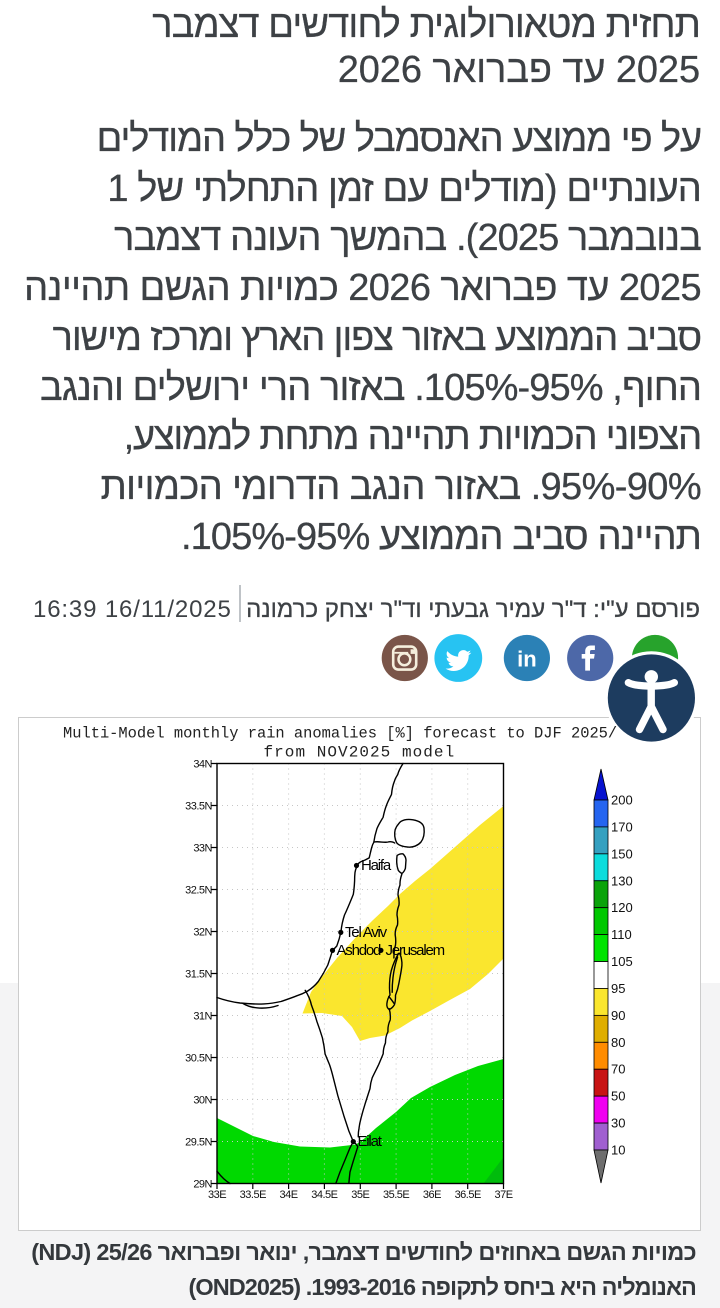  I want to click on svg-text: 37E, so click(503, 1195).